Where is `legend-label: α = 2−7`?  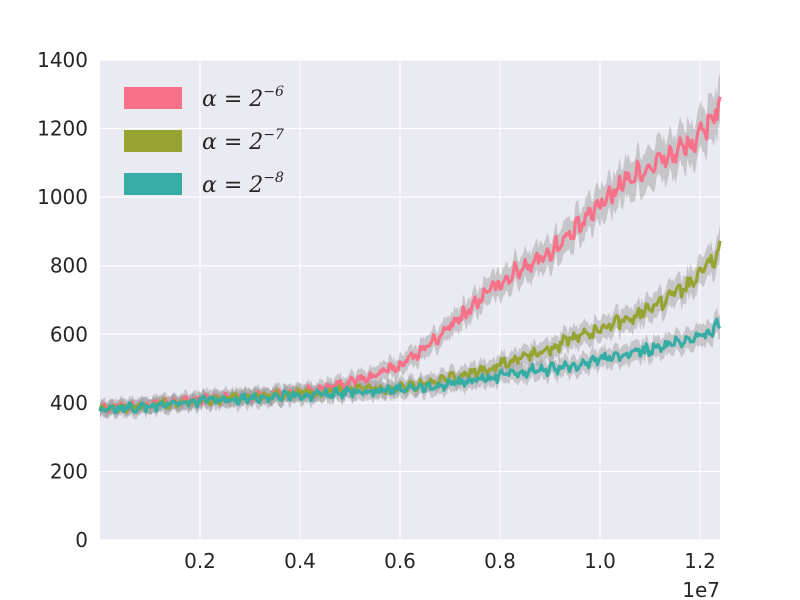 legend-label: α = 2−7 is located at coordinates (243, 141).